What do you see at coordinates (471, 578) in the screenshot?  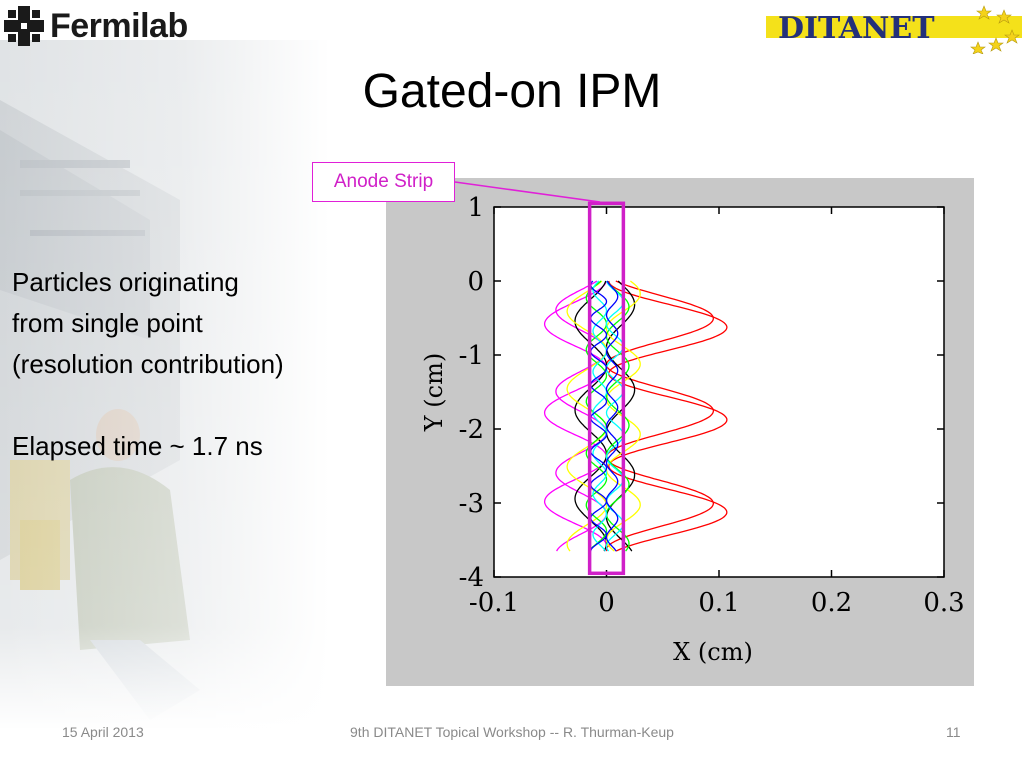 I see `y-tick-label: -4` at bounding box center [471, 578].